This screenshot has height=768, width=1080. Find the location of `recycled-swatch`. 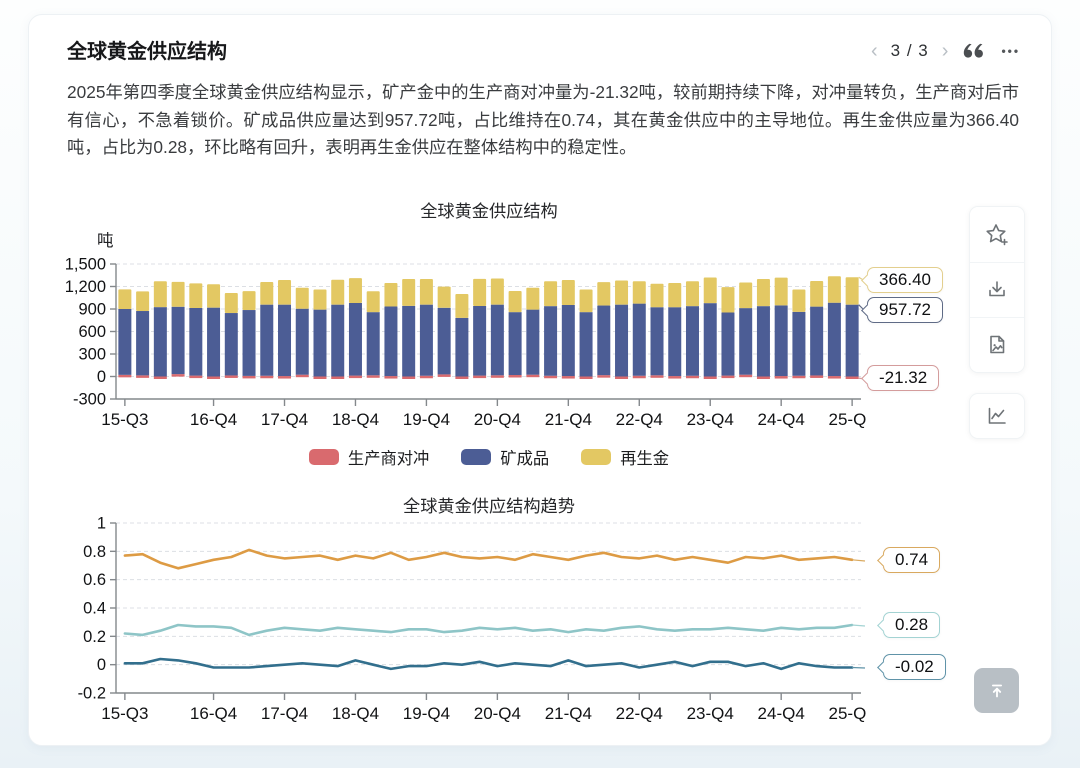

recycled-swatch is located at coordinates (596, 457).